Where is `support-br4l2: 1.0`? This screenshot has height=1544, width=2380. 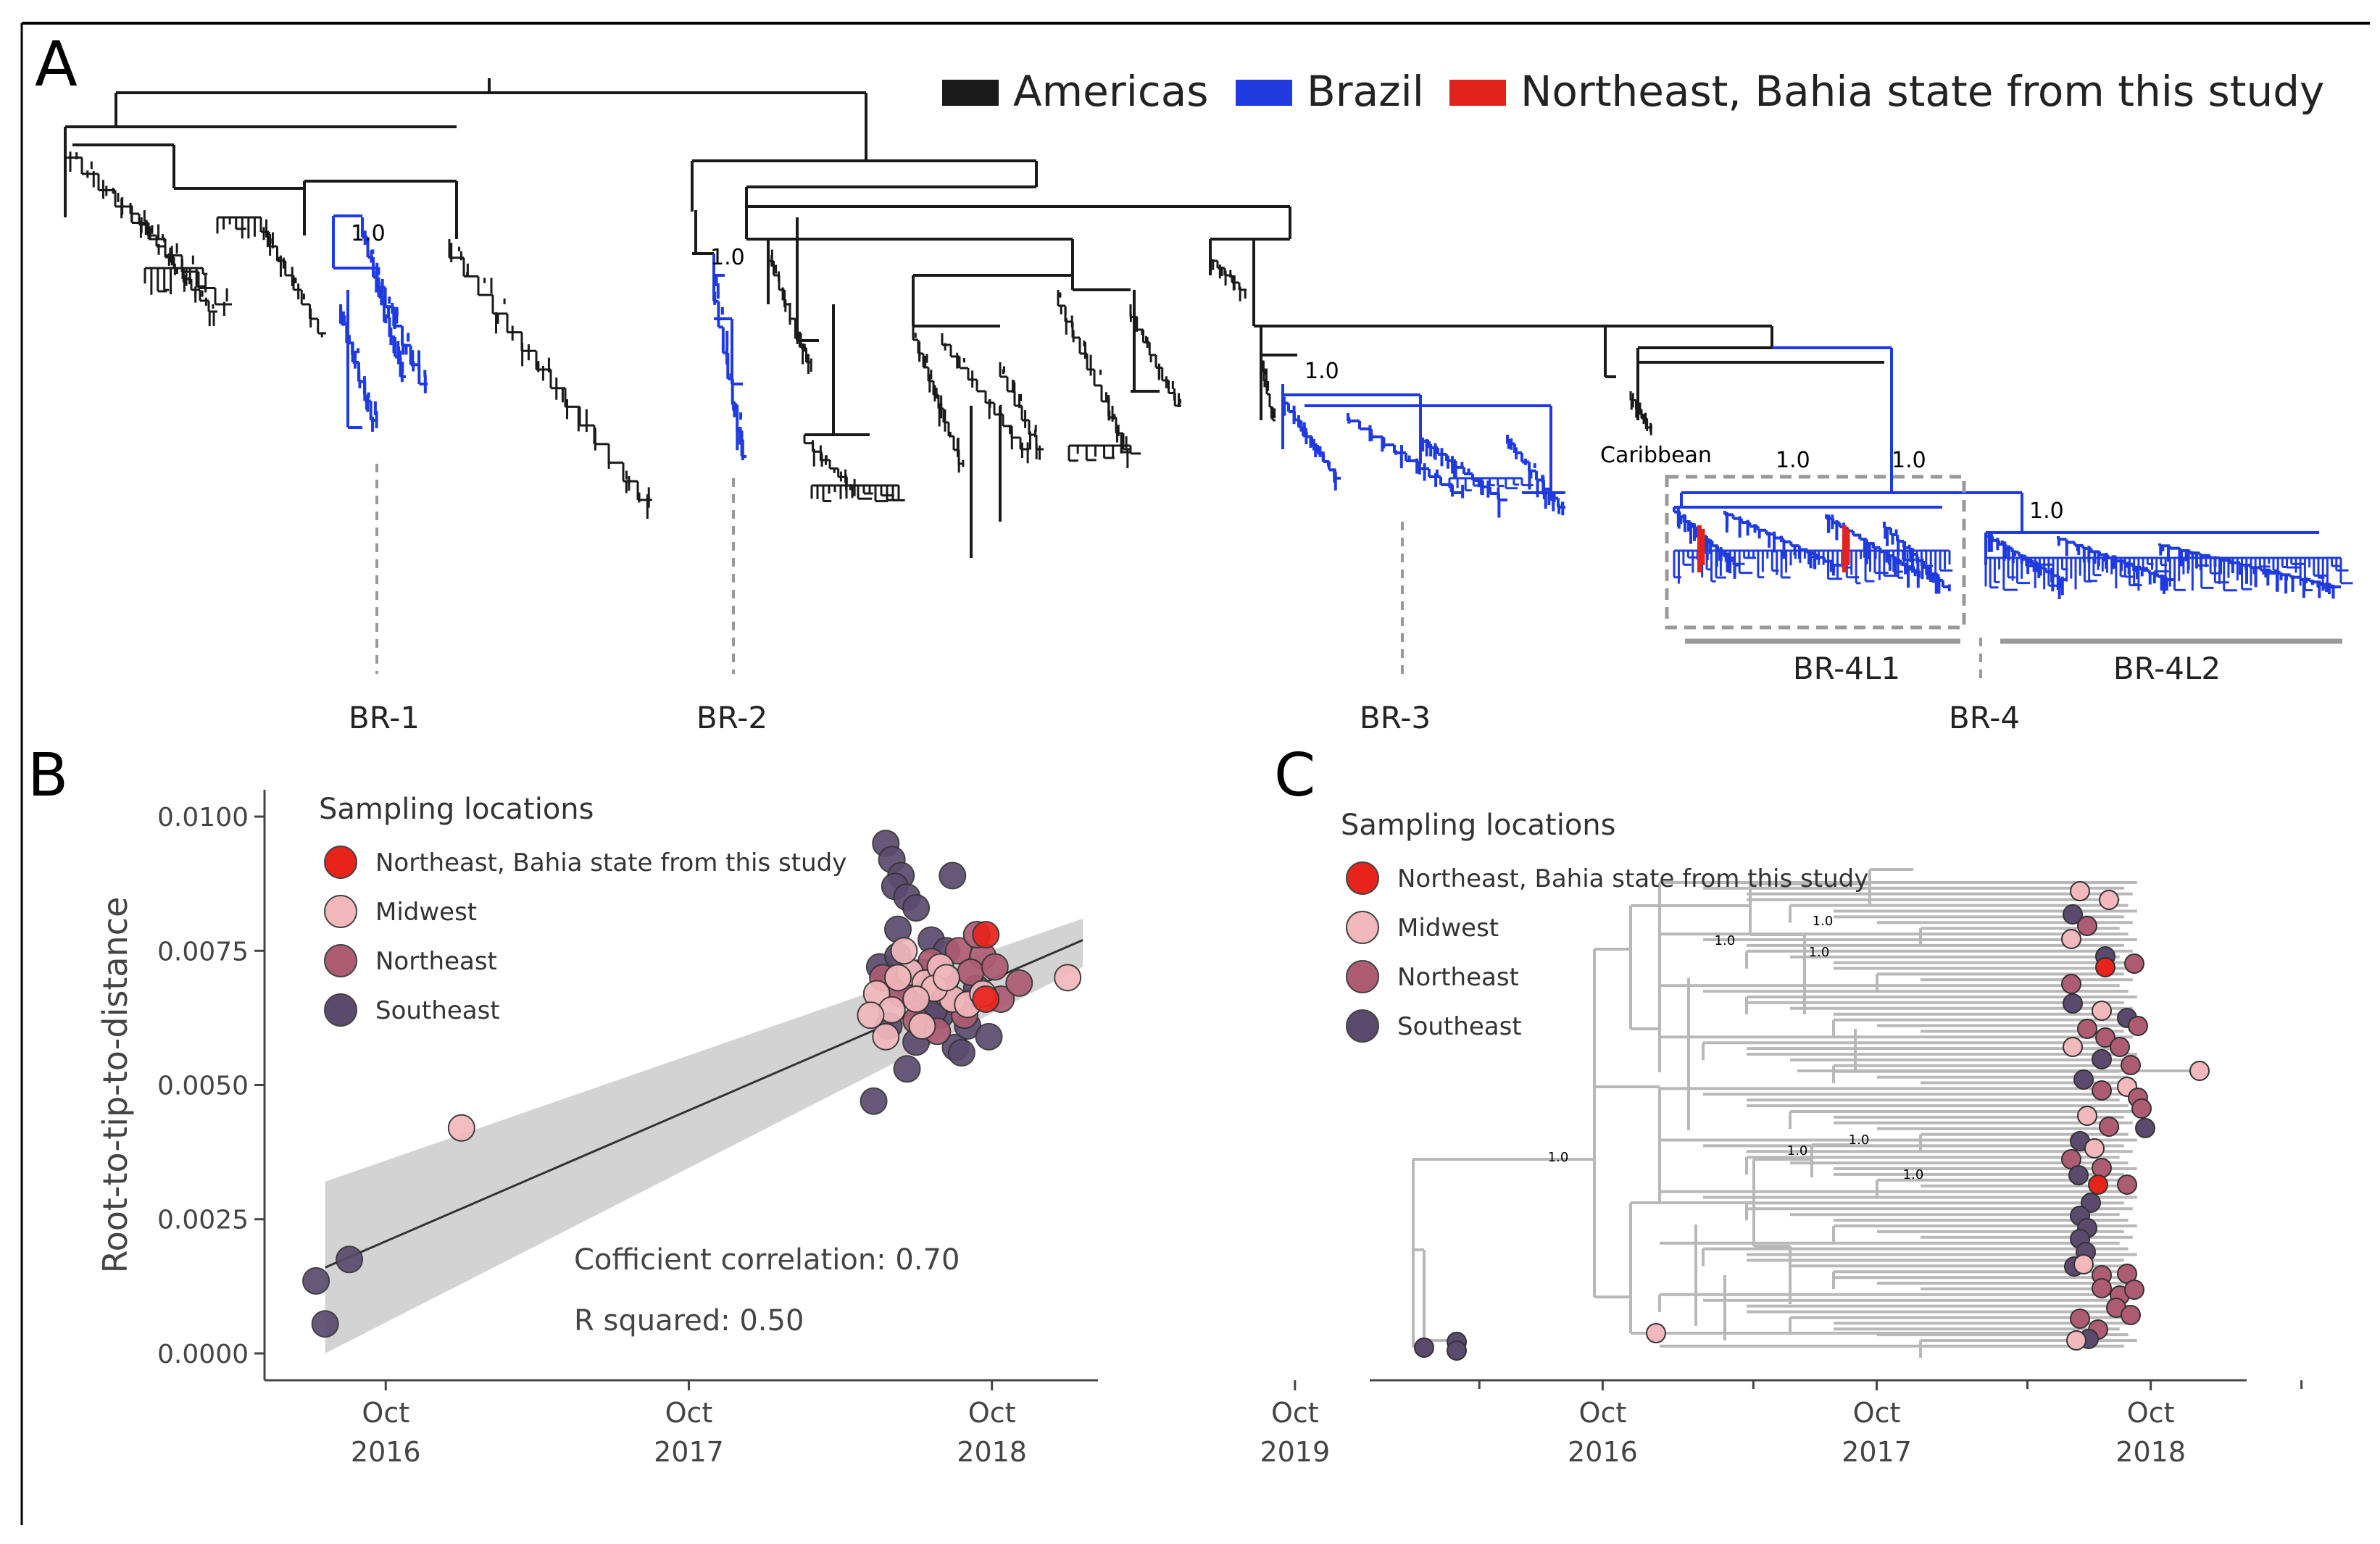 support-br4l2: 1.0 is located at coordinates (2046, 511).